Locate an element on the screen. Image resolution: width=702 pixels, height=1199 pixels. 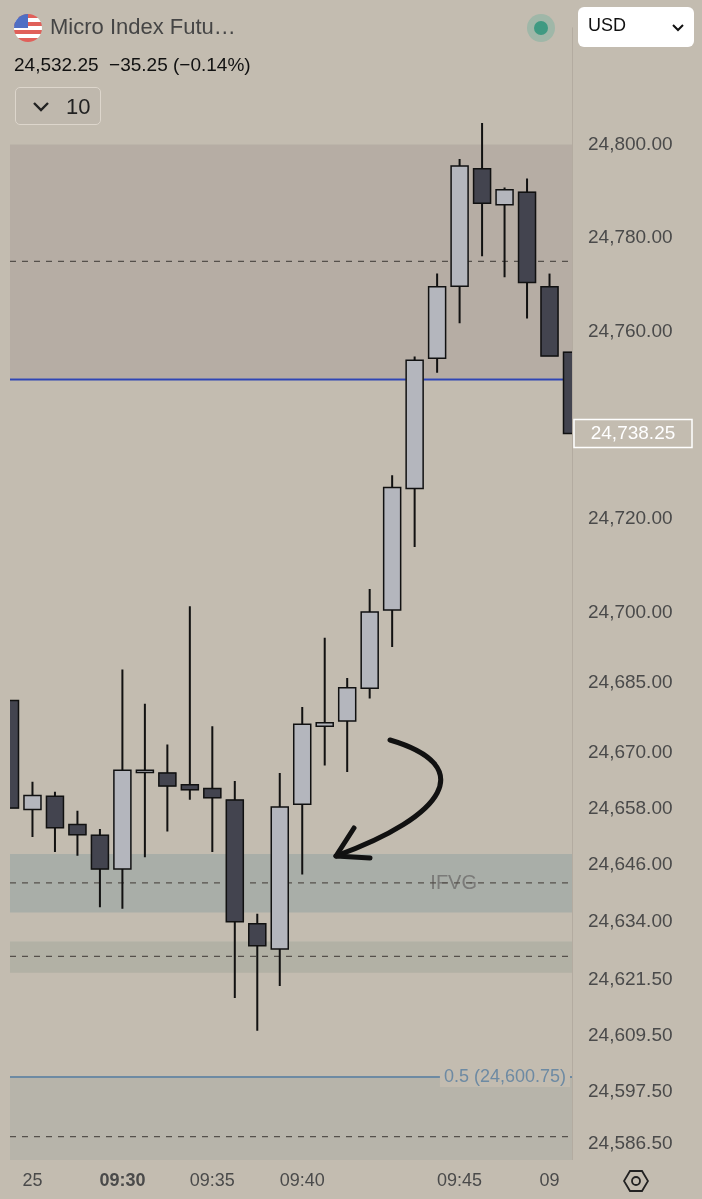
y-tick-label: 24,634.00 is located at coordinates (630, 920).